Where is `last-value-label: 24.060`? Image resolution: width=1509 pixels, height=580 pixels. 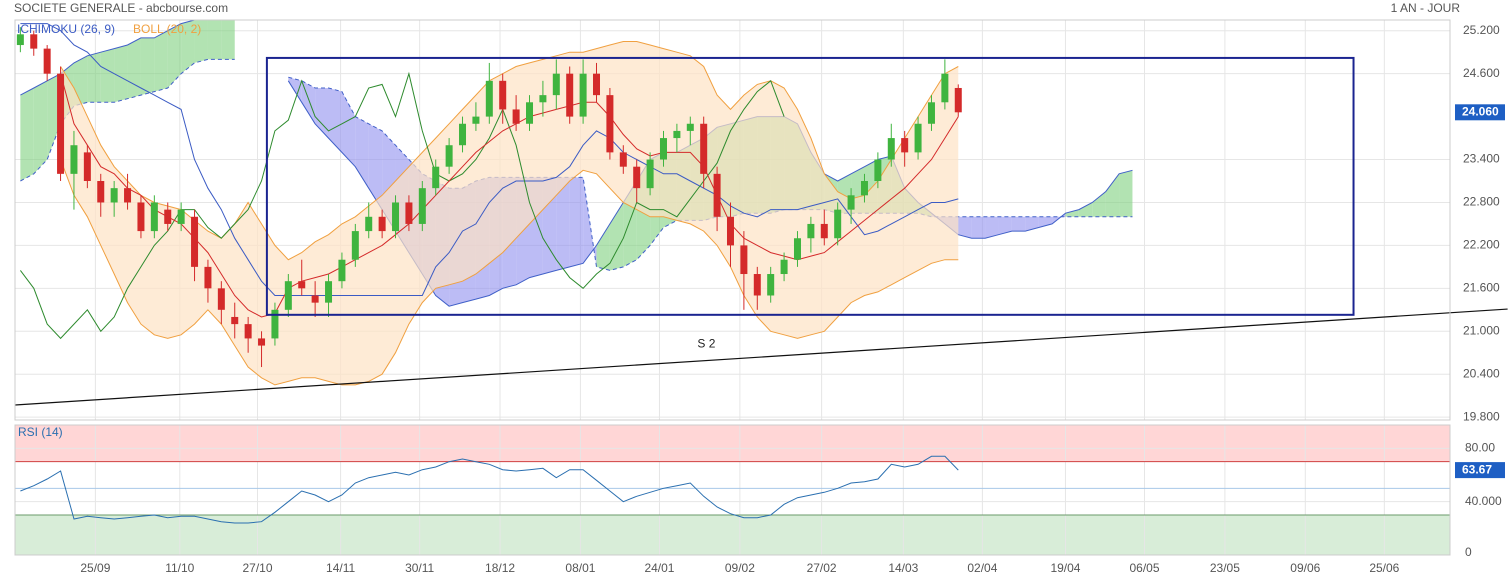 last-value-label: 24.060 is located at coordinates (1480, 111).